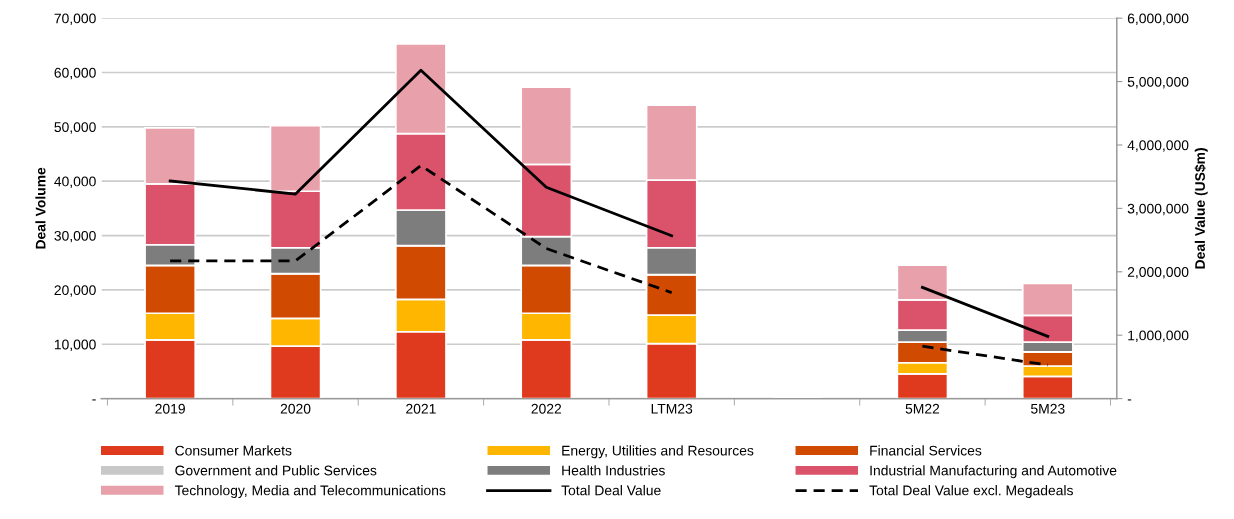 The height and width of the screenshot is (519, 1234). What do you see at coordinates (658, 452) in the screenshot?
I see `legend-label: Energy, Utilities and Resources` at bounding box center [658, 452].